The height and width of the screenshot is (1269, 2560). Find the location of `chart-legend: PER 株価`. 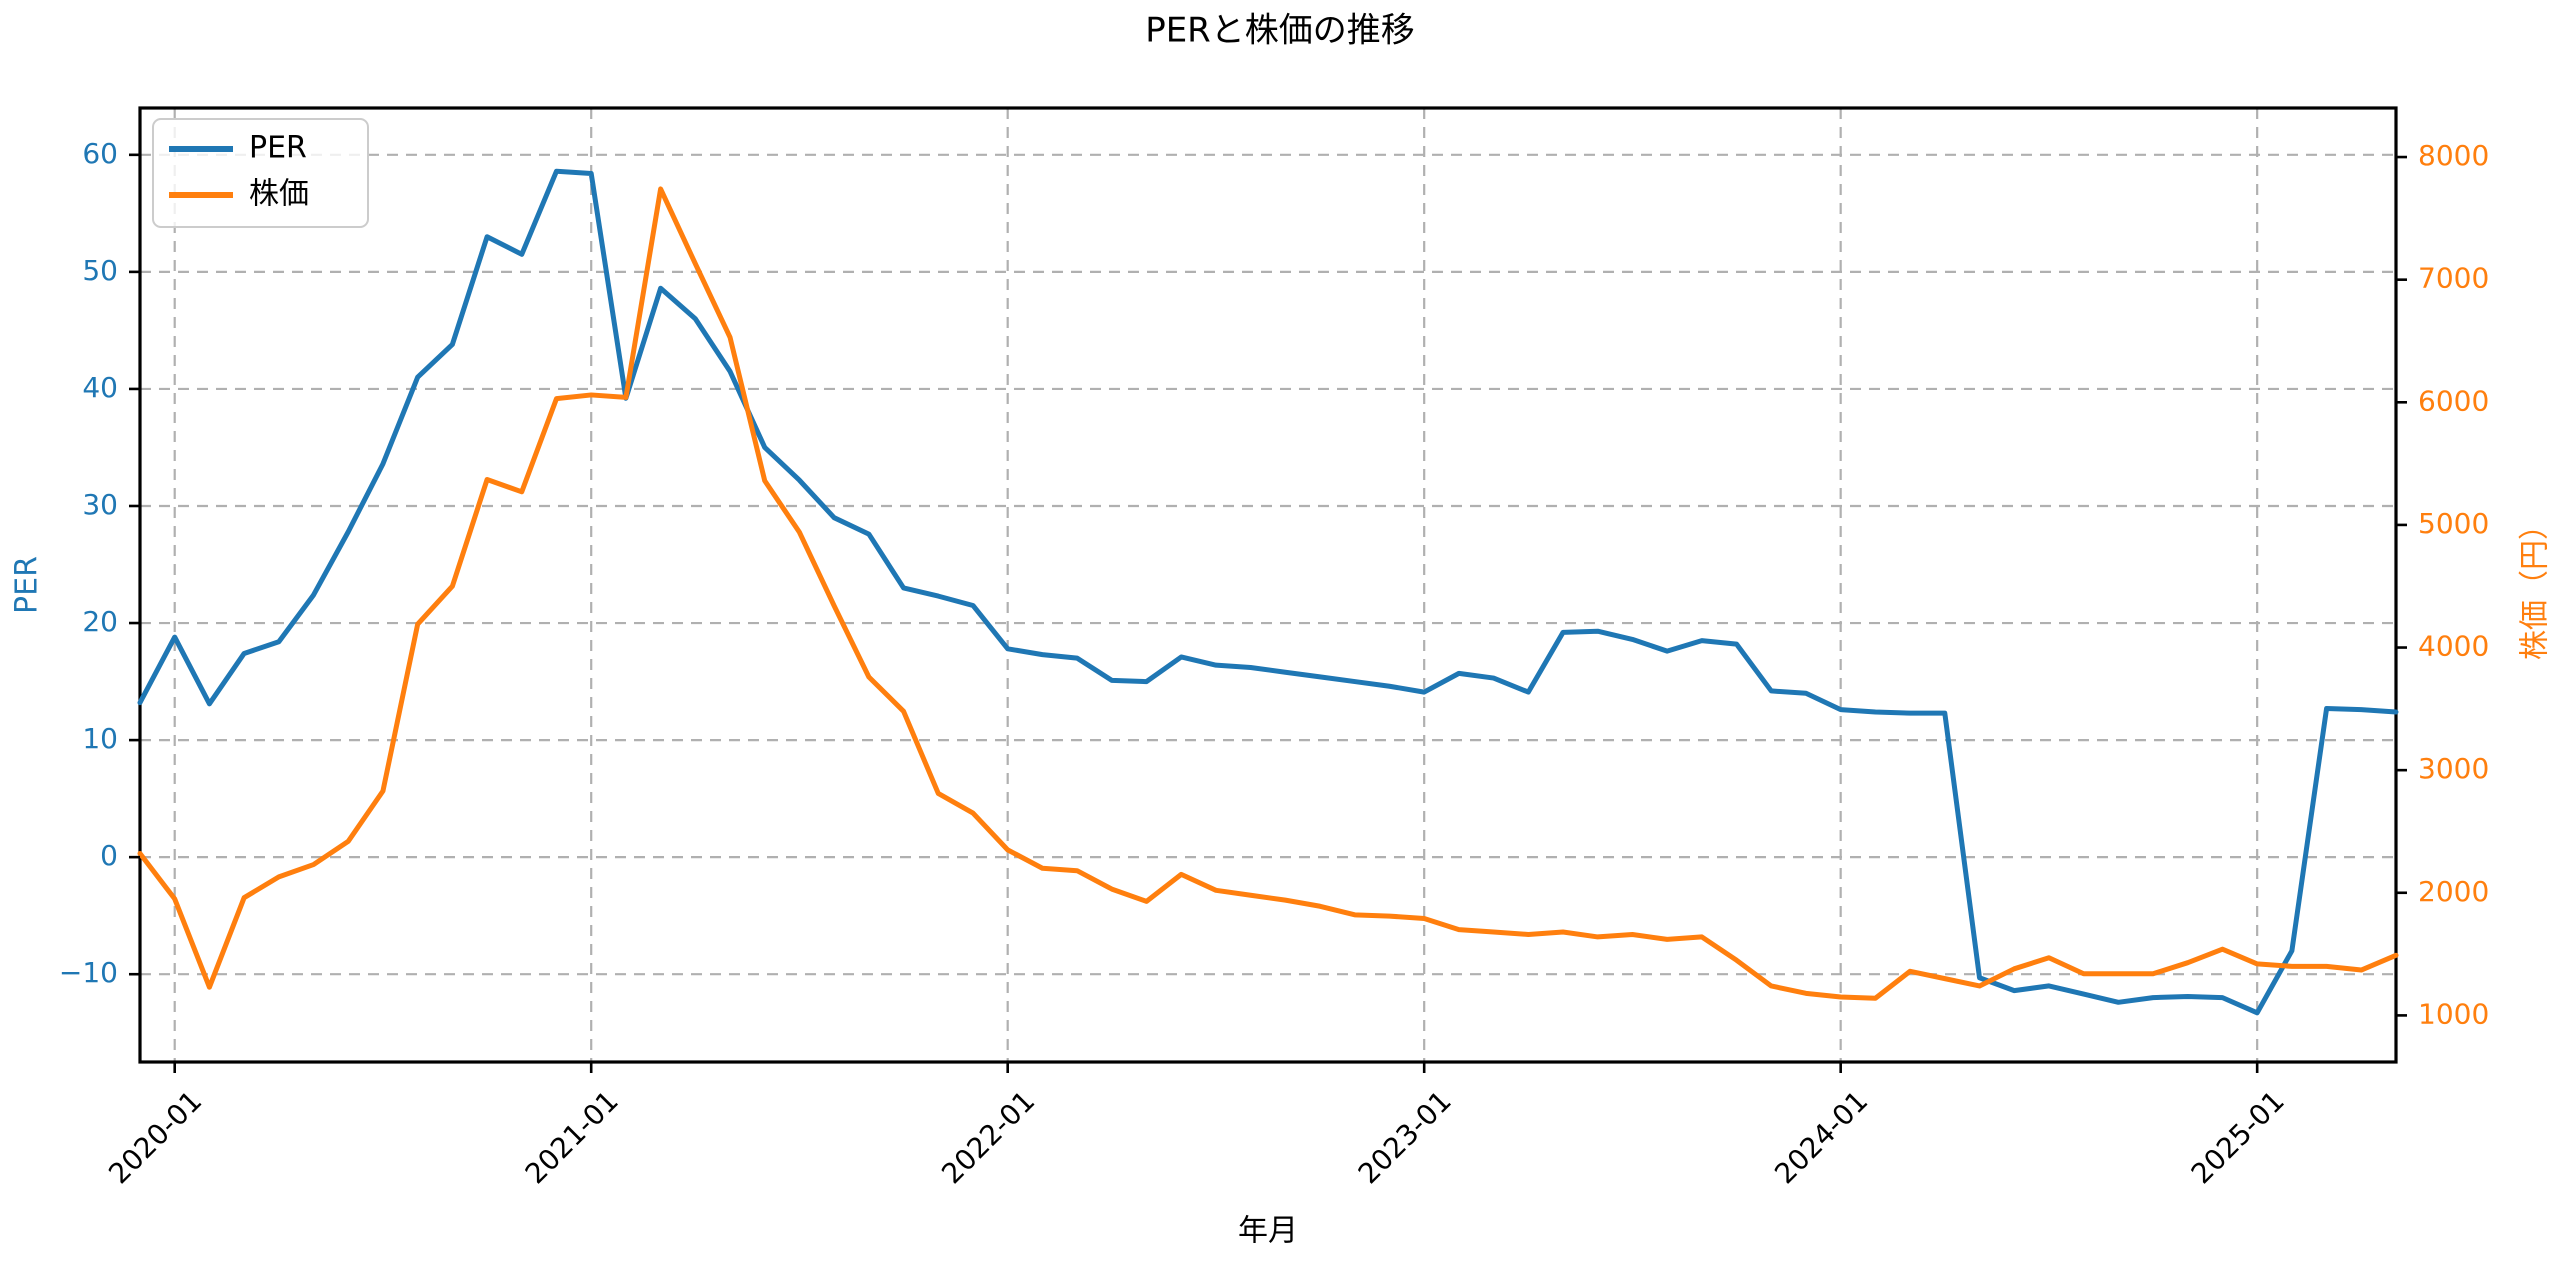

chart-legend: PER 株価 is located at coordinates (260, 173).